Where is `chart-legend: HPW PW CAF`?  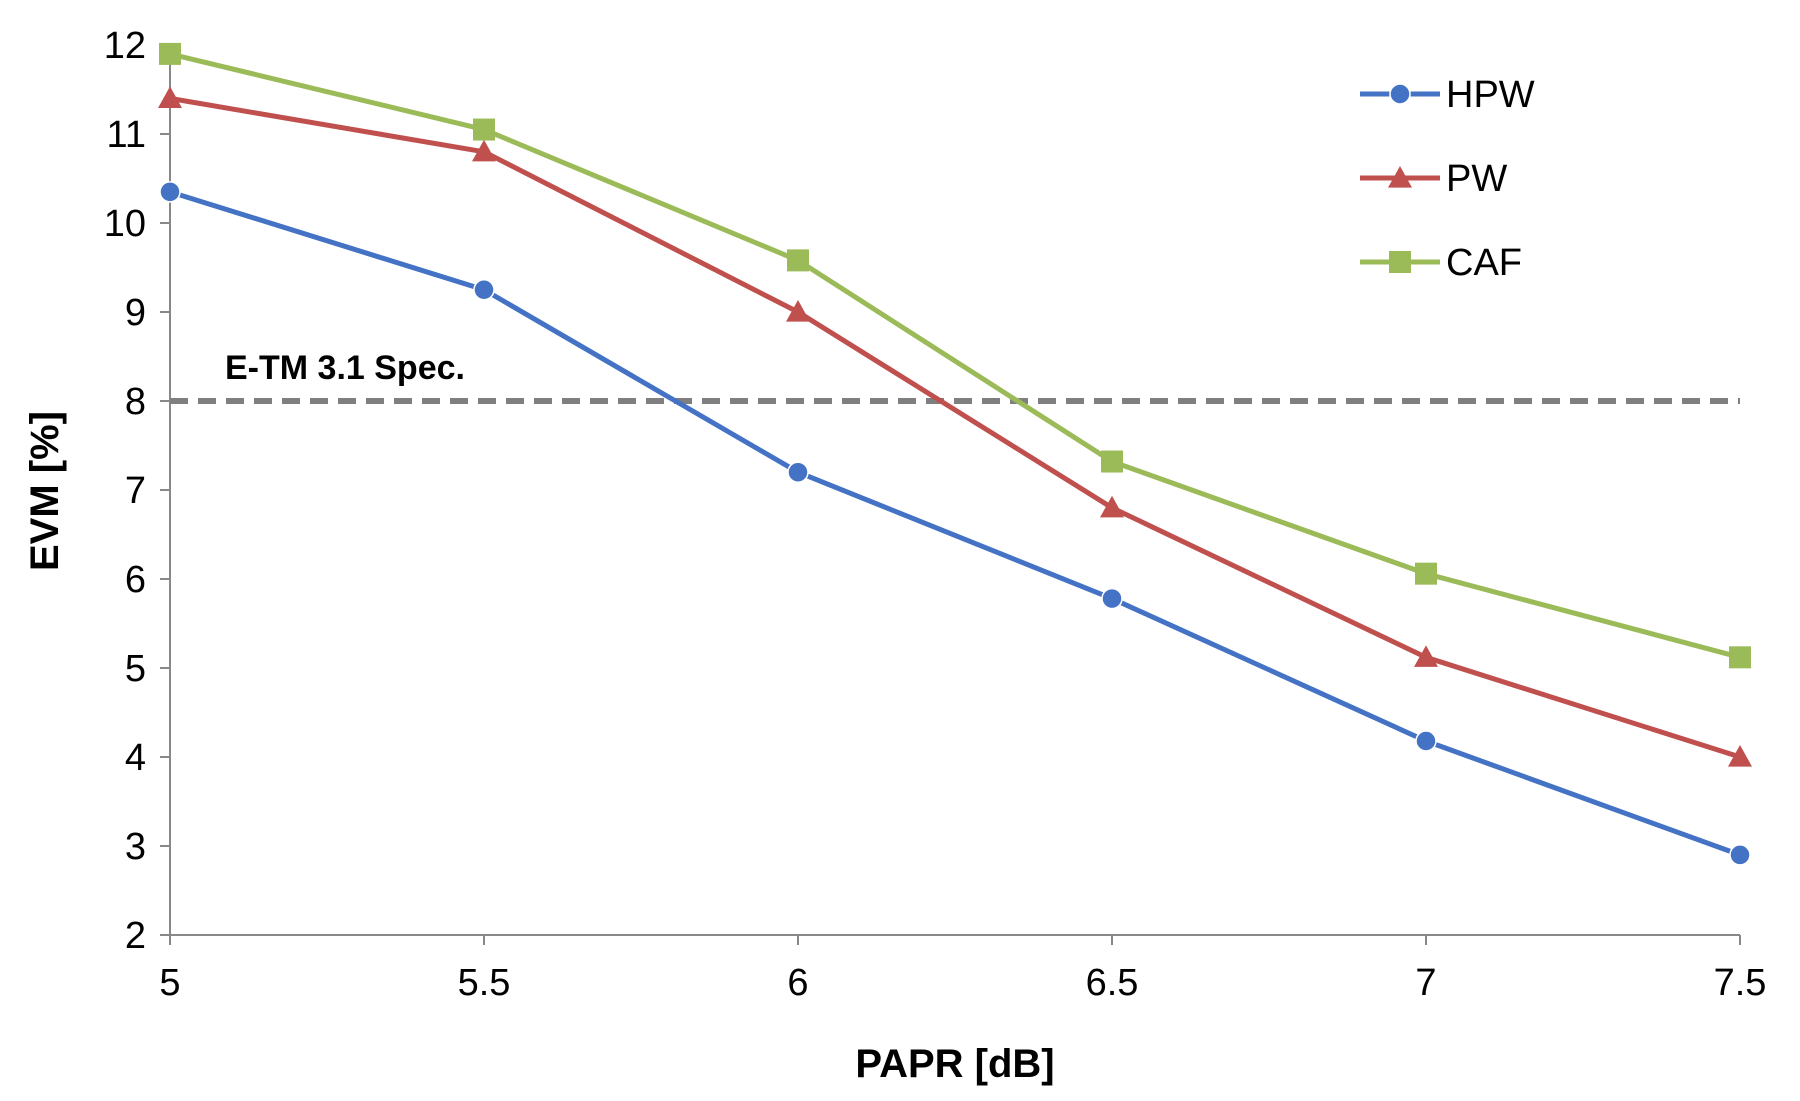
chart-legend: HPW PW CAF is located at coordinates (1447, 179).